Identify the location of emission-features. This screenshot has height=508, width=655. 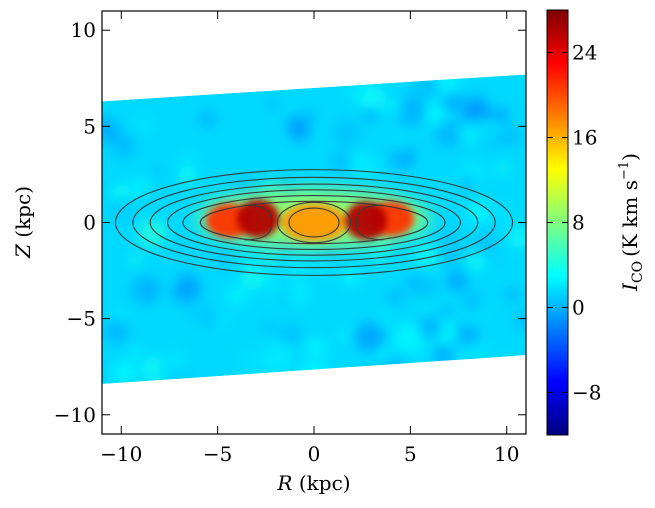
(314, 218).